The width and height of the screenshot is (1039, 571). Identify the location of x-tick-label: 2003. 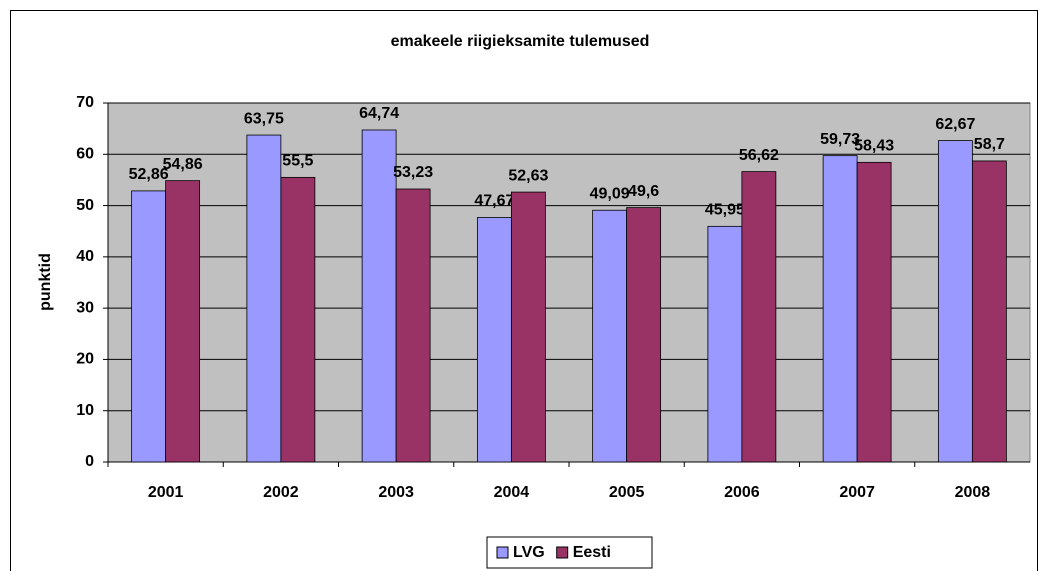
(396, 492).